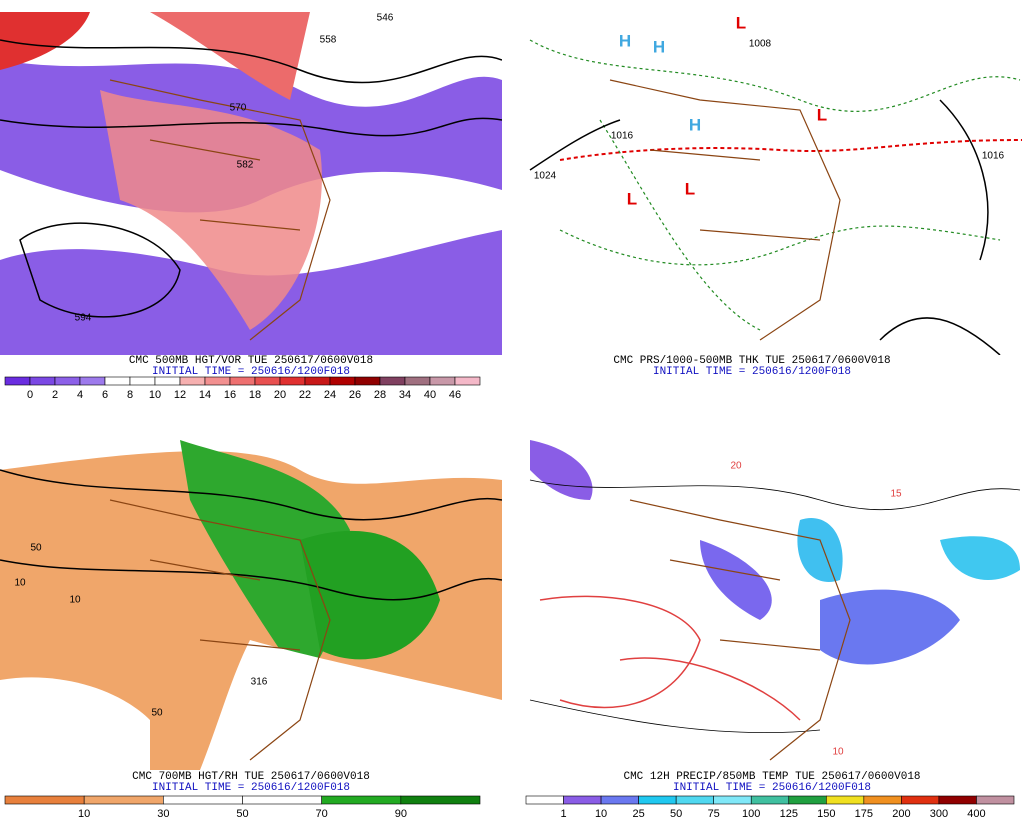  What do you see at coordinates (355, 395) in the screenshot?
I see `colorbar-label: 26` at bounding box center [355, 395].